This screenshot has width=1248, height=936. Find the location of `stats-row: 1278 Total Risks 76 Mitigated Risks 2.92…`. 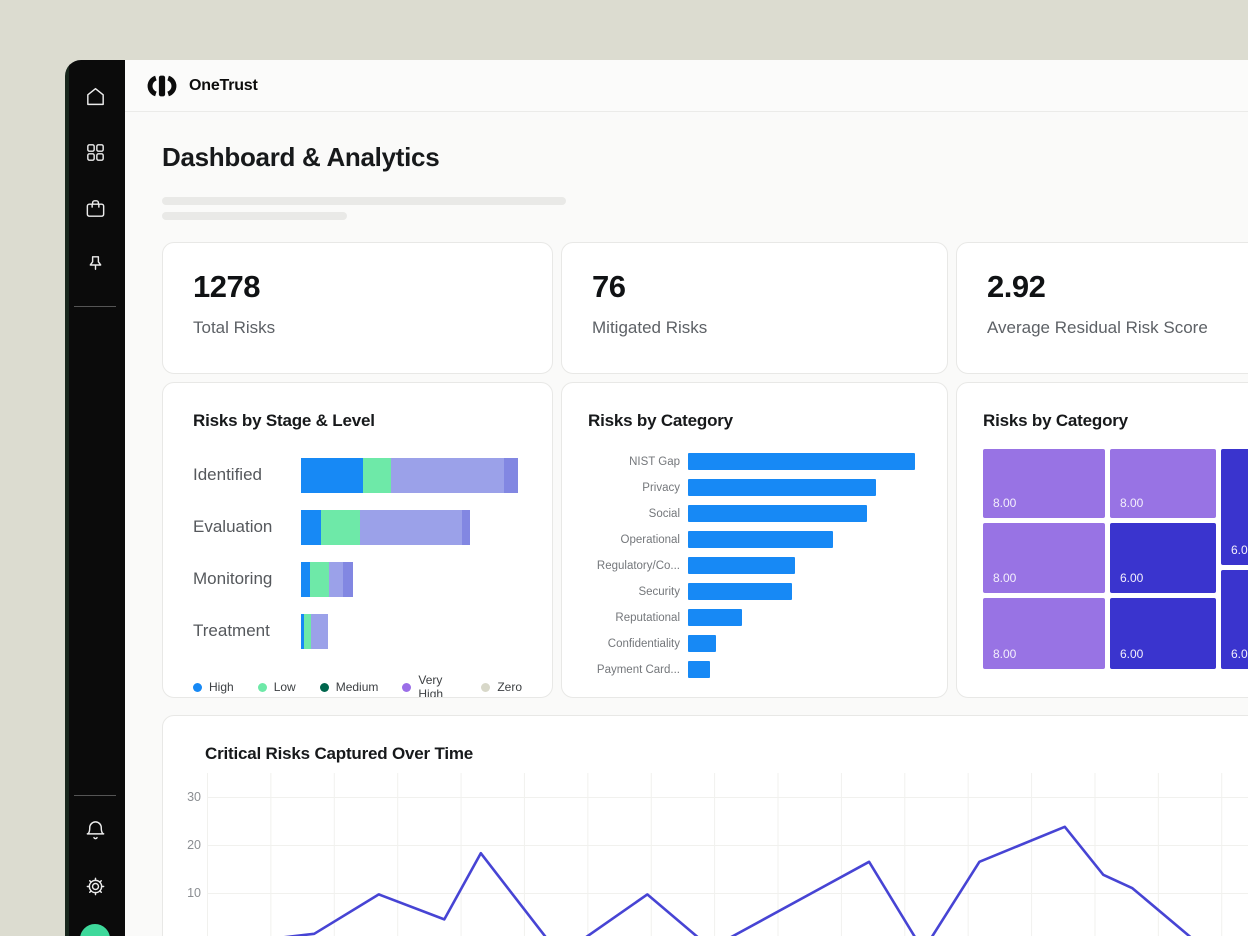

stats-row: 1278 Total Risks 76 Mitigated Risks 2.92… is located at coordinates (705, 308).